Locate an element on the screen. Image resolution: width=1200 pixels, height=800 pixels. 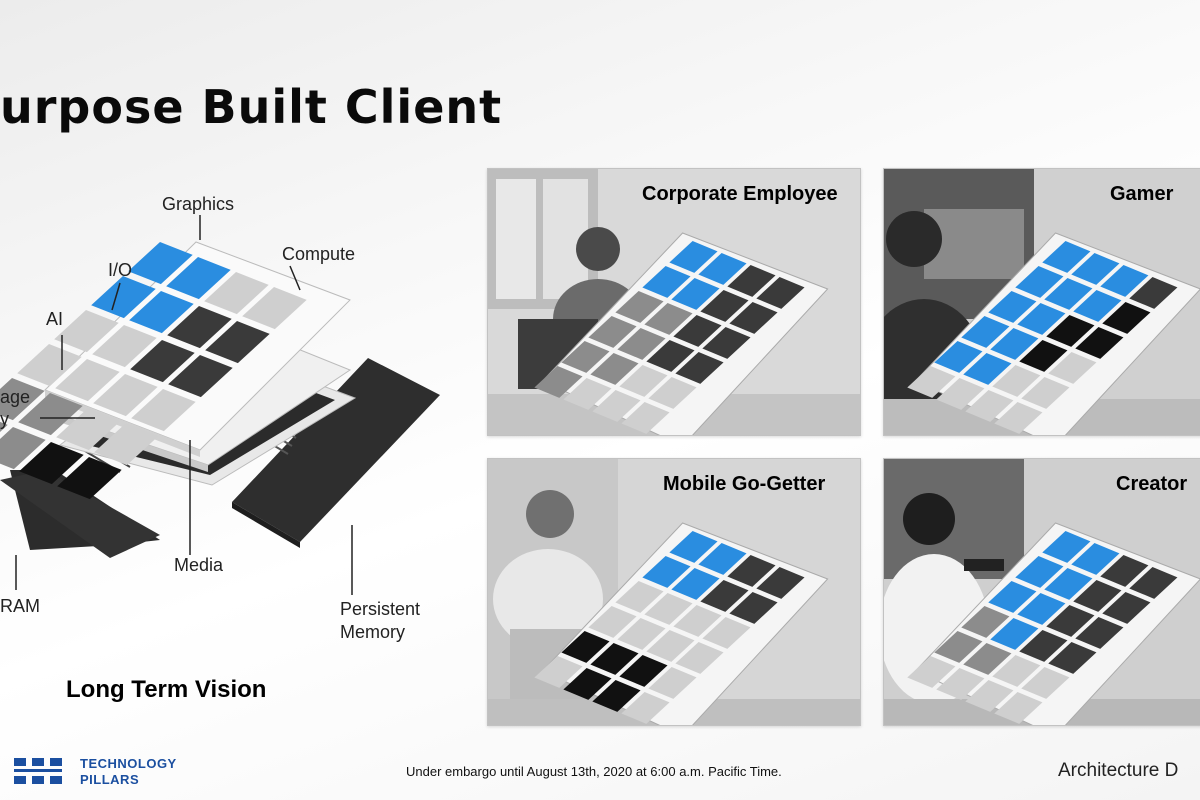
card-mobile-go-getter: Mobile Go-Getter is located at coordinates (674, 592).